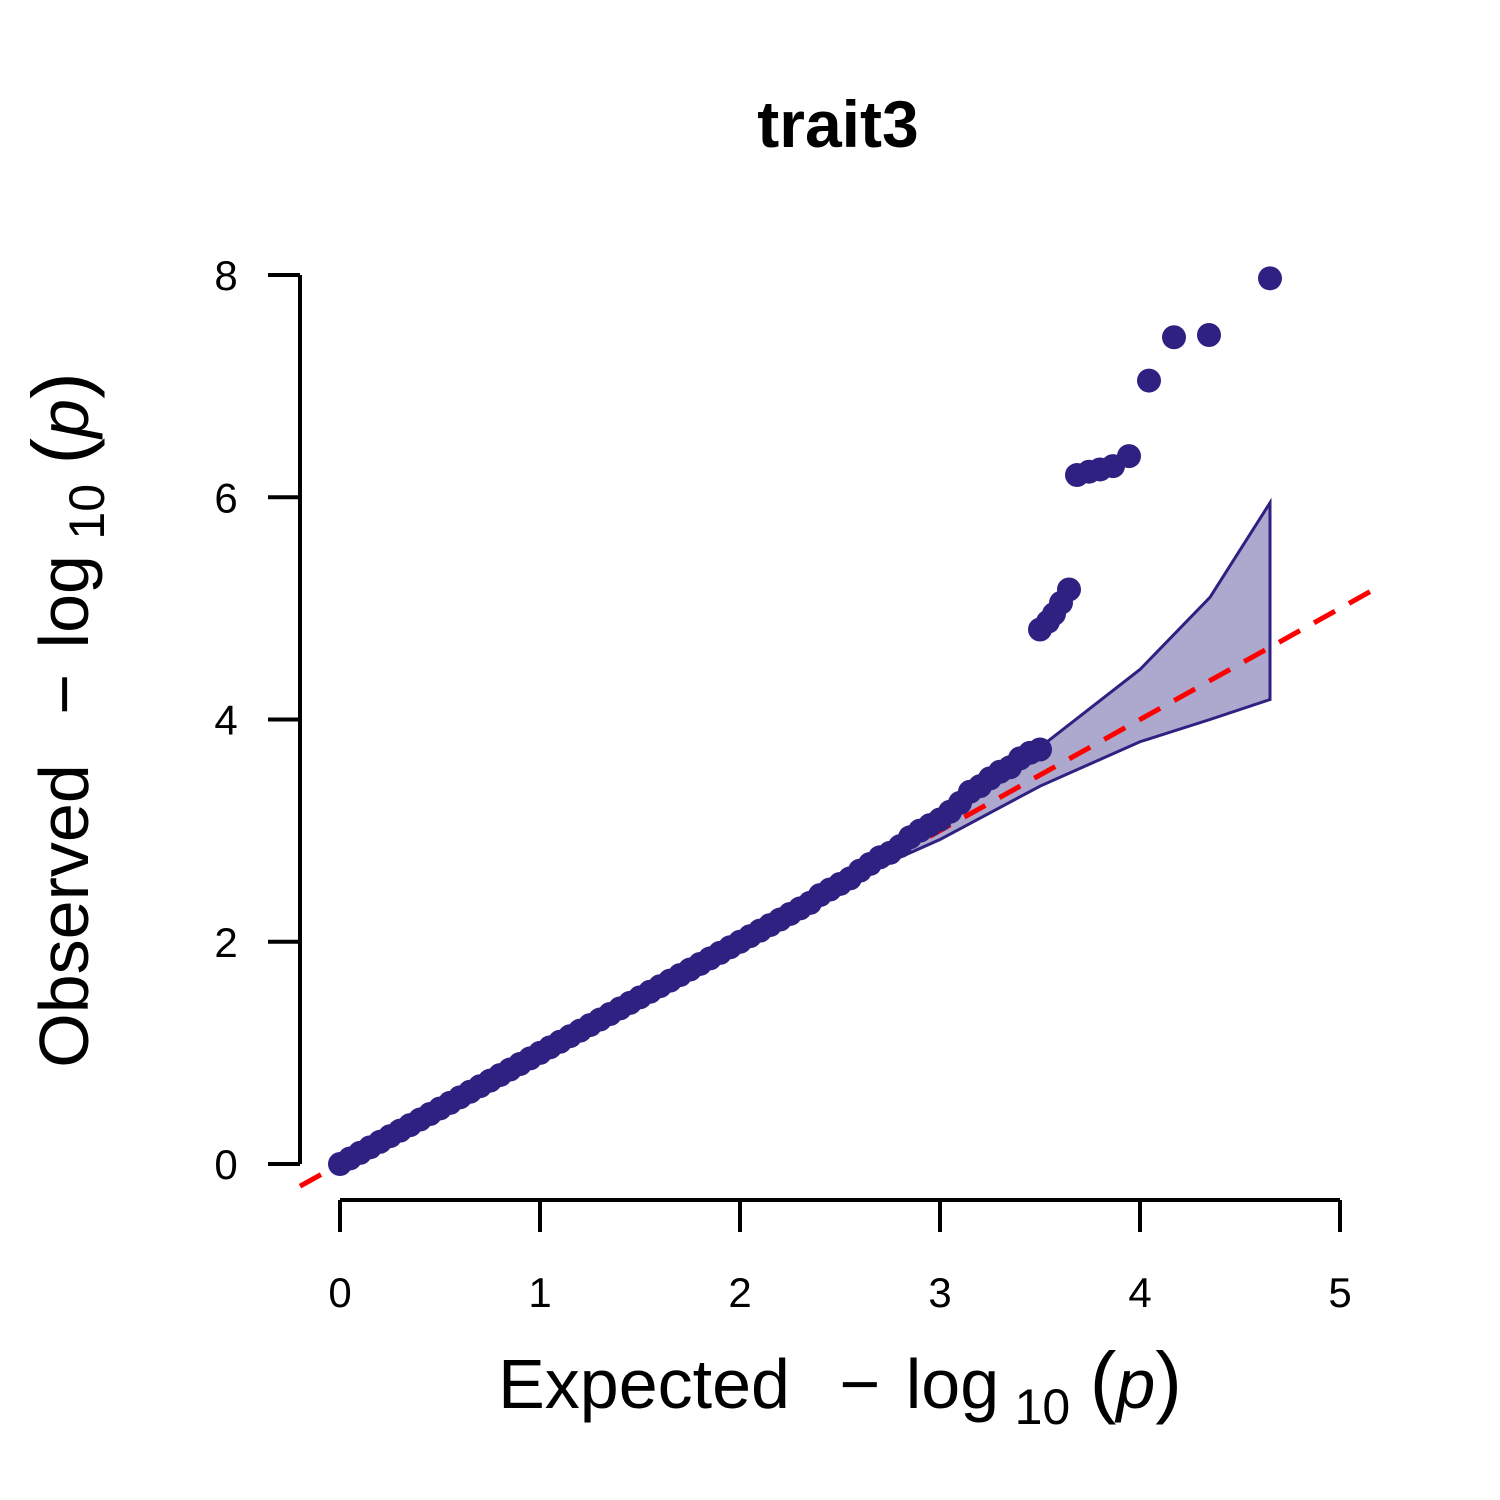 Image resolution: width=1500 pixels, height=1500 pixels. Describe the element at coordinates (225, 497) in the screenshot. I see `y-tick-label: 6` at that location.